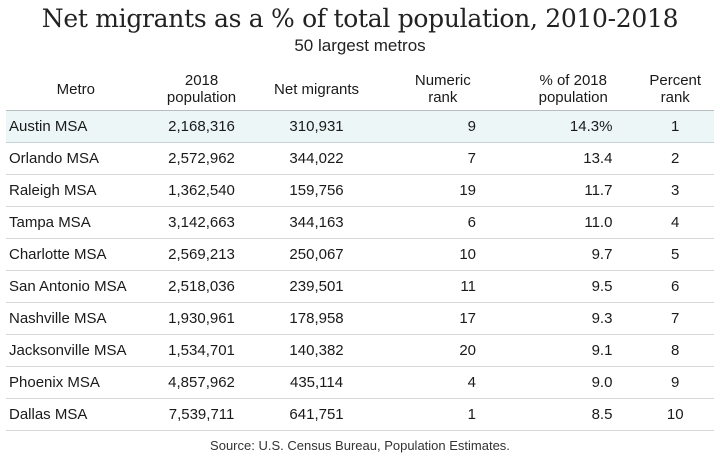 The image size is (720, 464). What do you see at coordinates (442, 350) in the screenshot?
I see `cell-numeric-rank: 20` at bounding box center [442, 350].